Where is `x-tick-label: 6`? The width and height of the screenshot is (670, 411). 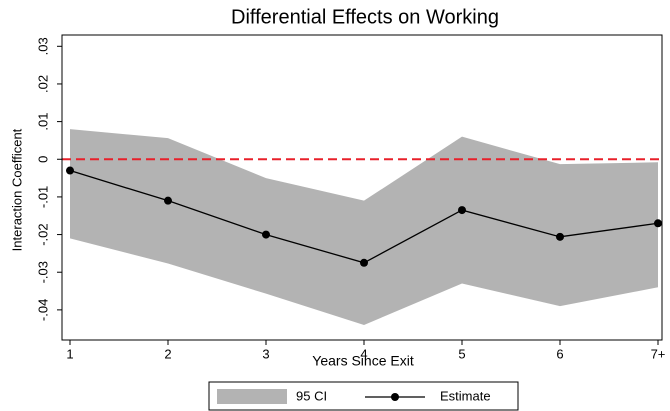 x-tick-label: 6 is located at coordinates (559, 353).